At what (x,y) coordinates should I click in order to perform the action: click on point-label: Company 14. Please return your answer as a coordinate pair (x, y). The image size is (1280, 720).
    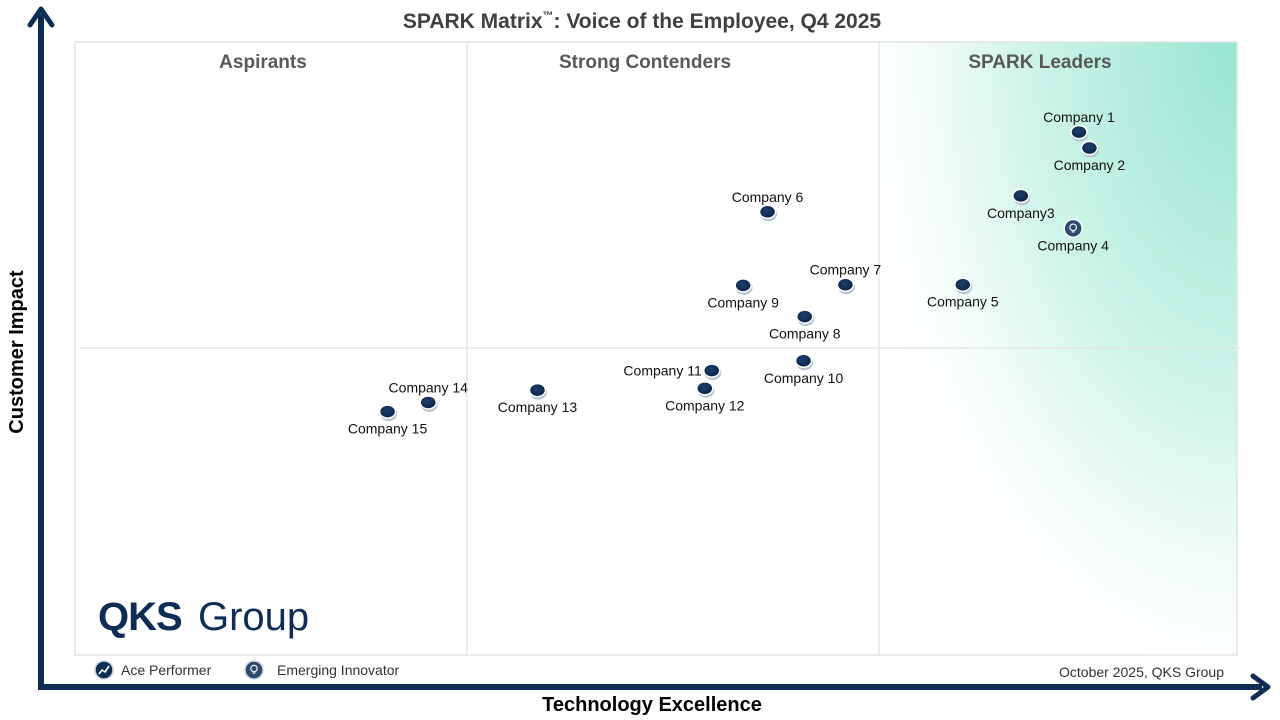
    Looking at the image, I should click on (429, 387).